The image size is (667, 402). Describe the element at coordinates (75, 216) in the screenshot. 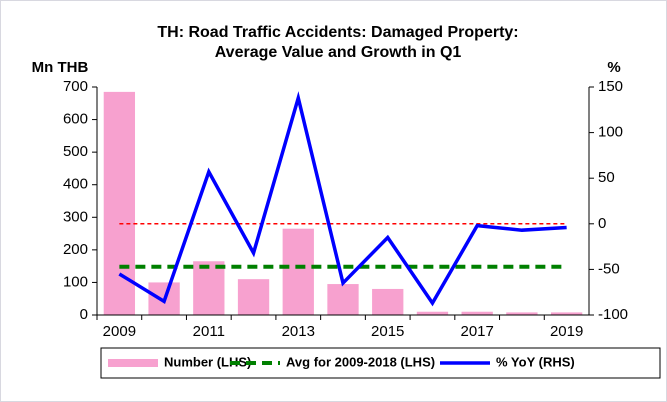

I see `y-tick-label: 300` at that location.